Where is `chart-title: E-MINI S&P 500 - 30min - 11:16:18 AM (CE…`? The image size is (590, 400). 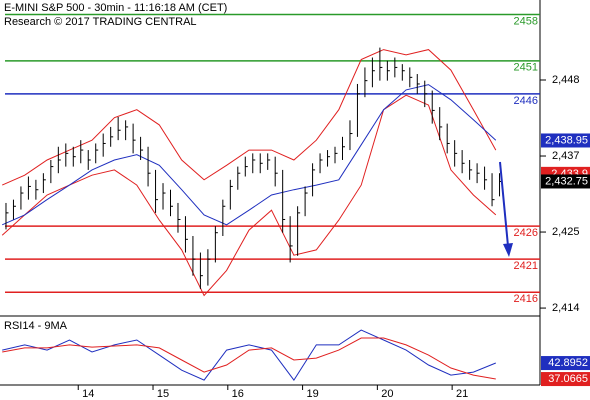
chart-title: E-MINI S&P 500 - 30min - 11:16:18 AM (CE… is located at coordinates (115, 8).